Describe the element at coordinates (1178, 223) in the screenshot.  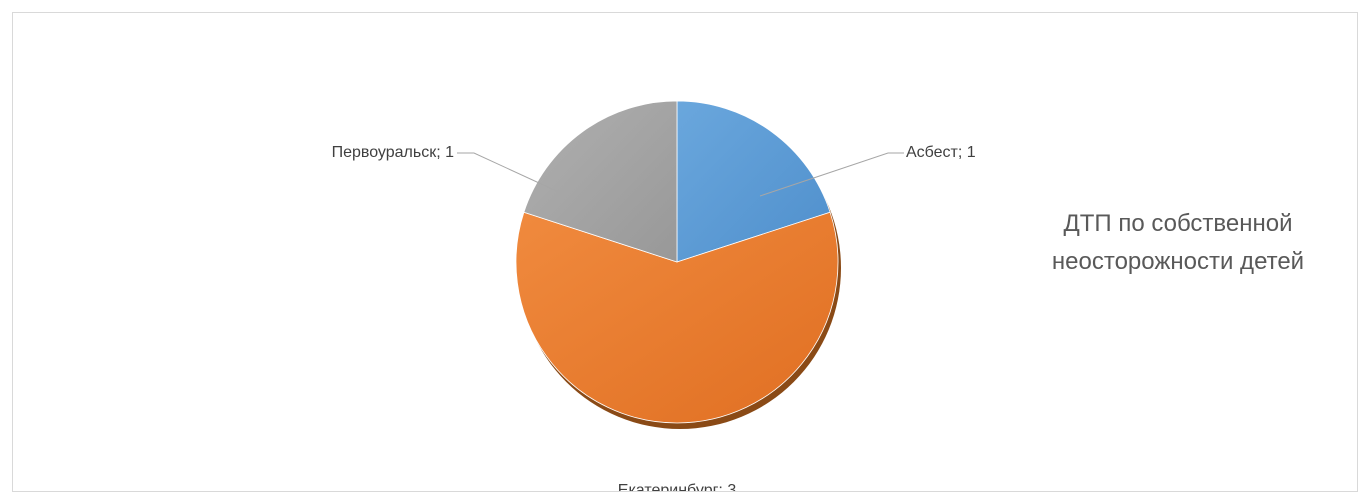
I see `chart-title-line-1: ДТП по собственной` at that location.